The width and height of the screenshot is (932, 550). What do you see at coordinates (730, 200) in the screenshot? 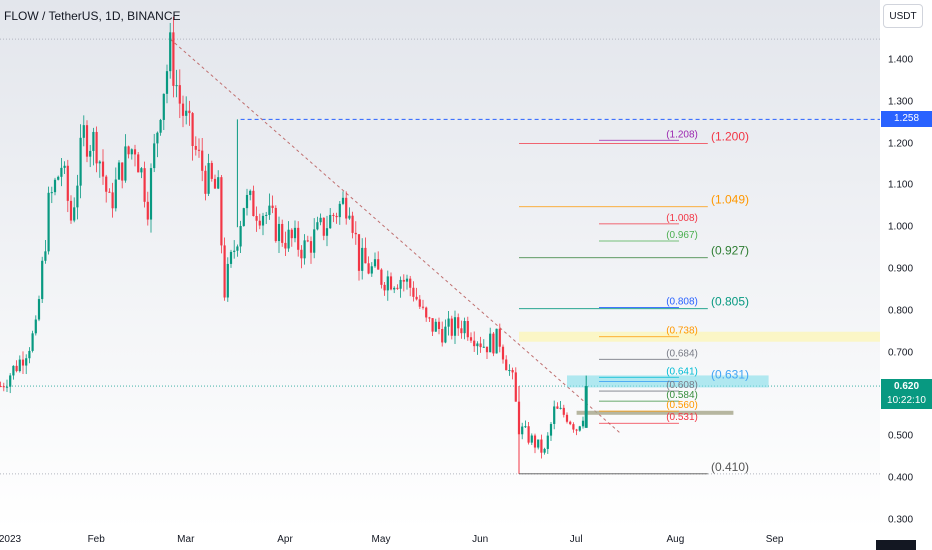
I see `fib-level-label: (1.049)` at bounding box center [730, 200].